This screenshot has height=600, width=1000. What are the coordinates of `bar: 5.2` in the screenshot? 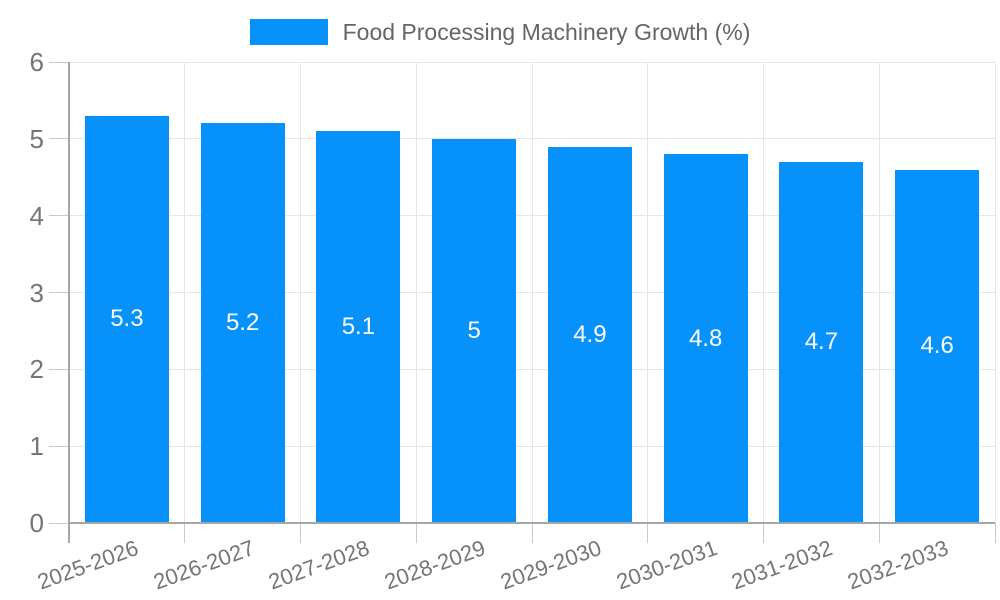 It's located at (242, 323).